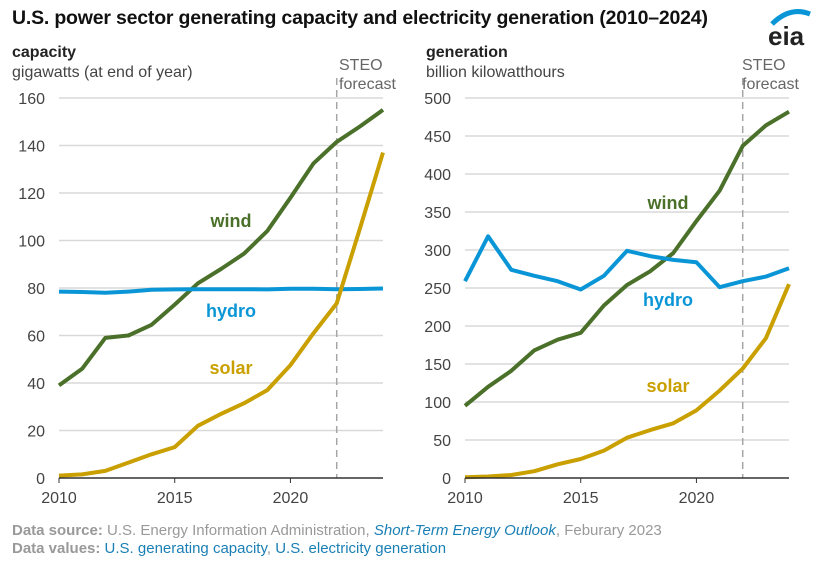  I want to click on right-y-tick-label: 100, so click(437, 403).